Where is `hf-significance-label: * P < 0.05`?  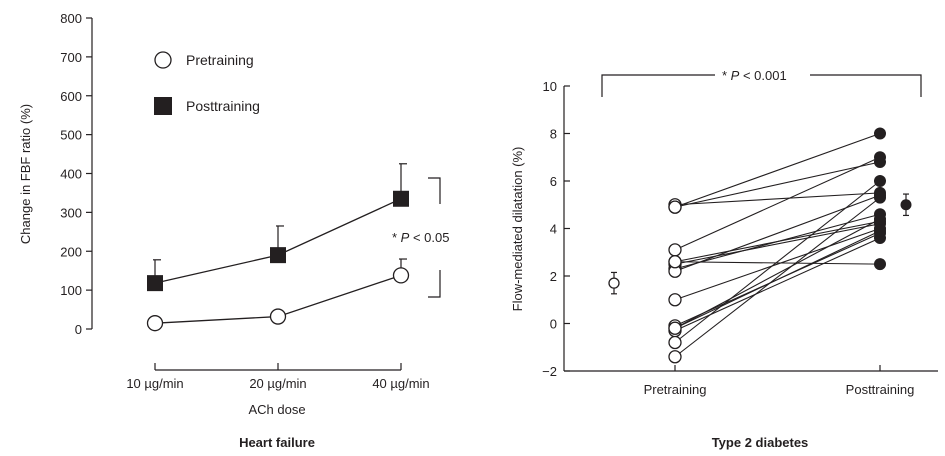
hf-significance-label: * P < 0.05 is located at coordinates (420, 237).